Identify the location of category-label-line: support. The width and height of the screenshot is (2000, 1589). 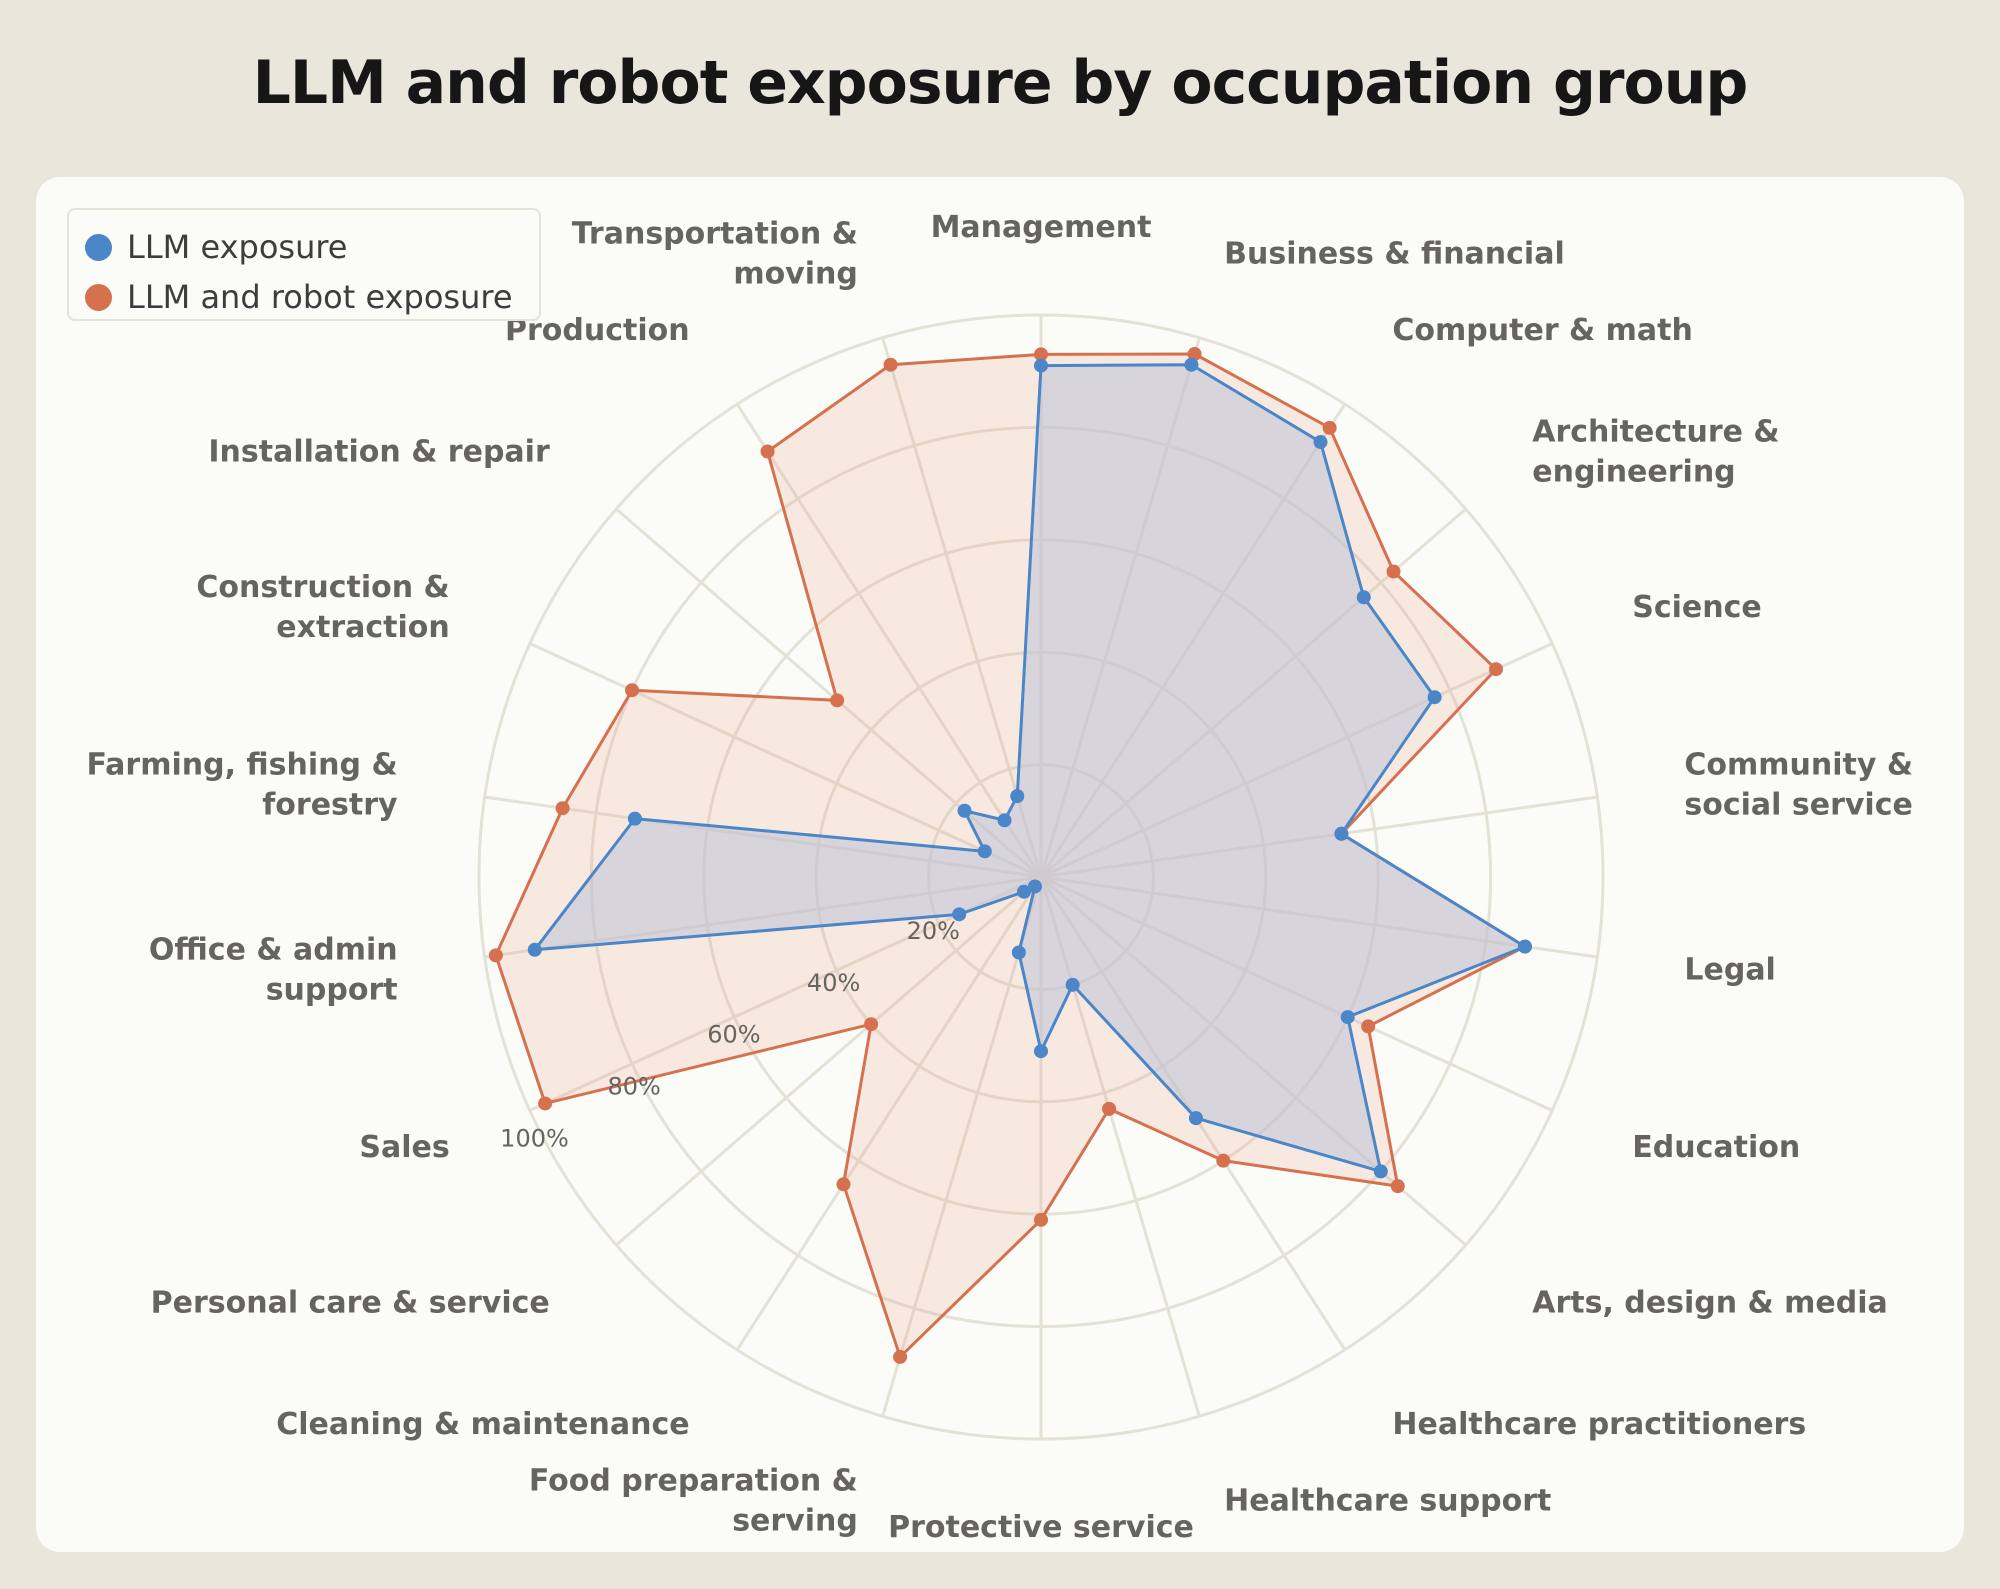
(332, 990).